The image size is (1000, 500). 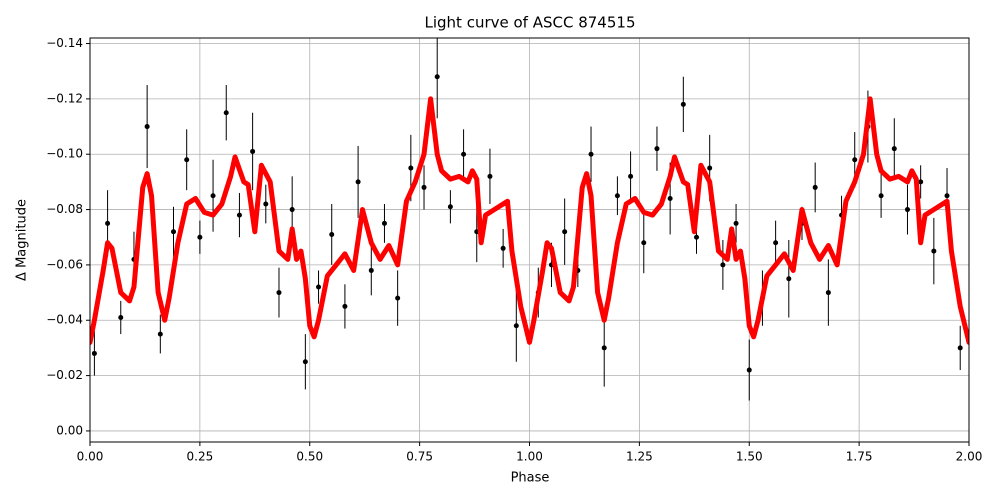 I want to click on y-tick-label: −0.02, so click(x=64, y=375).